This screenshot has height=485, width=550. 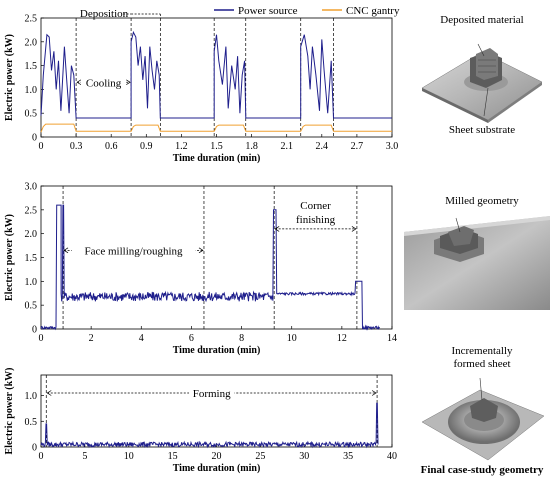 I want to click on annotation-label: finishing, so click(x=316, y=220).